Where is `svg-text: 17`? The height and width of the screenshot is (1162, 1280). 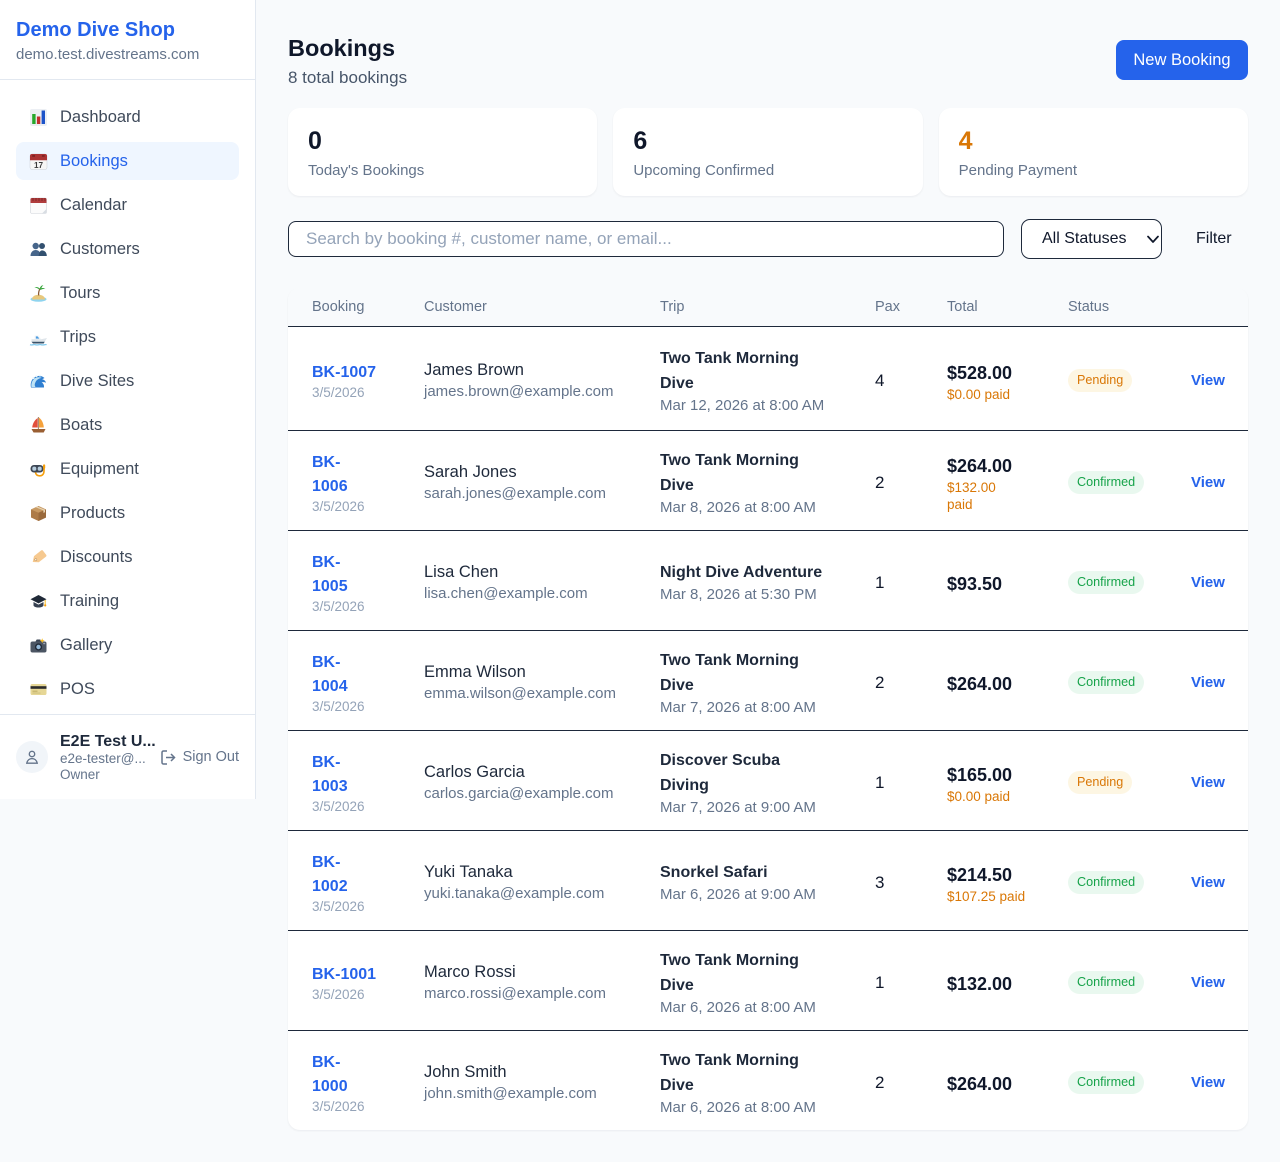 svg-text: 17 is located at coordinates (39, 164).